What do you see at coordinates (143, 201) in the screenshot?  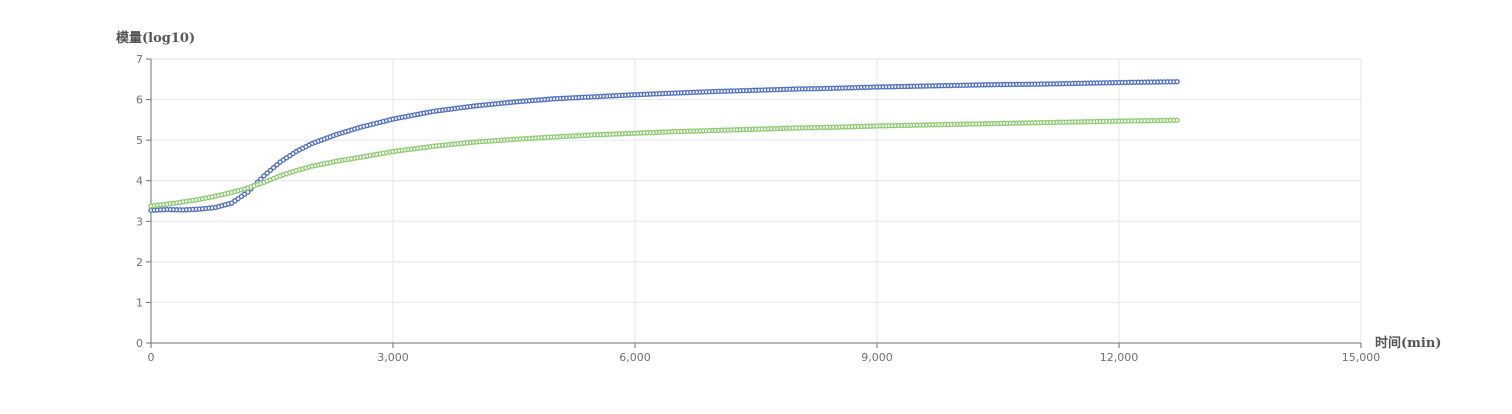 I see `y-ticks: 0 1 2 3 4 5 6 7` at bounding box center [143, 201].